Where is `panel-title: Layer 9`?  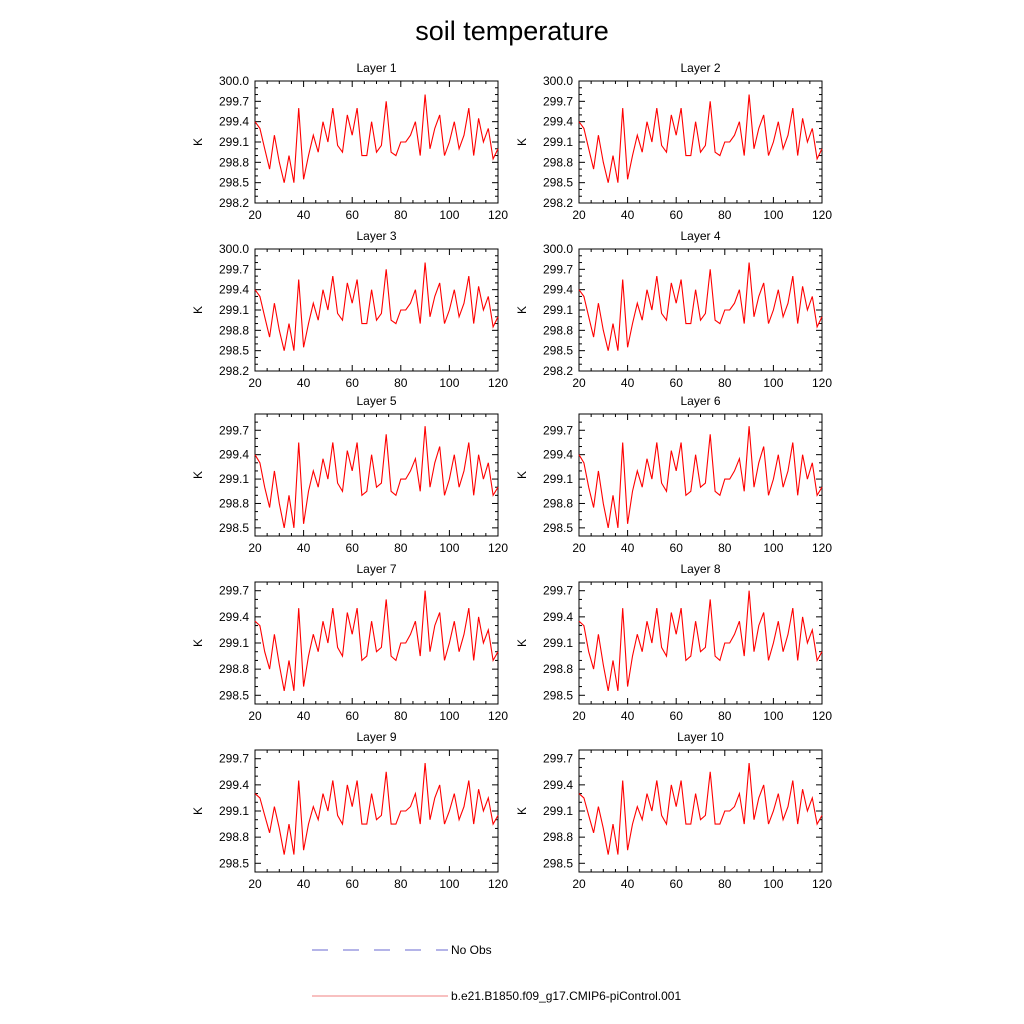 panel-title: Layer 9 is located at coordinates (376, 737).